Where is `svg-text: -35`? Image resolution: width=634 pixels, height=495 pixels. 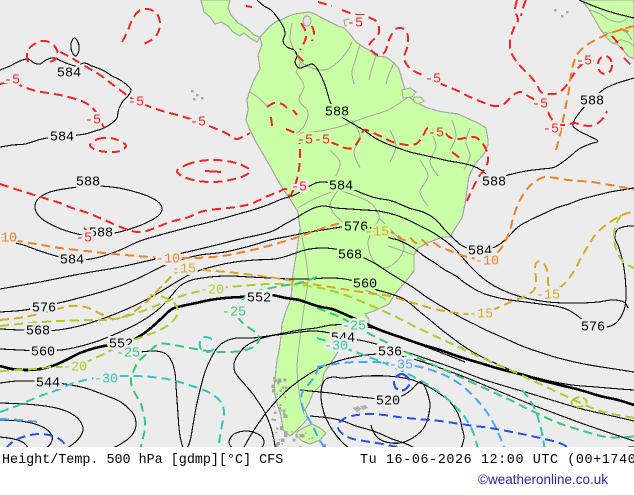
svg-text: -35 is located at coordinates (401, 366).